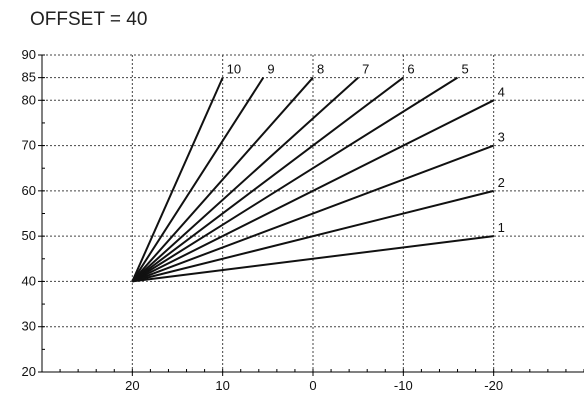  What do you see at coordinates (234, 69) in the screenshot?
I see `curve-label-10: 10` at bounding box center [234, 69].